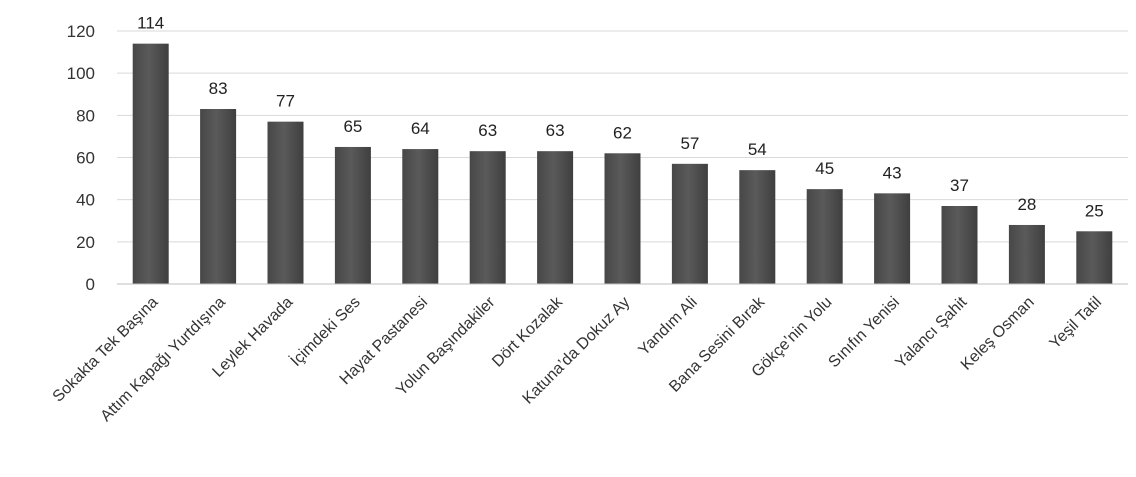 The image size is (1136, 477). Describe the element at coordinates (352, 126) in the screenshot. I see `data-label: 65` at that location.